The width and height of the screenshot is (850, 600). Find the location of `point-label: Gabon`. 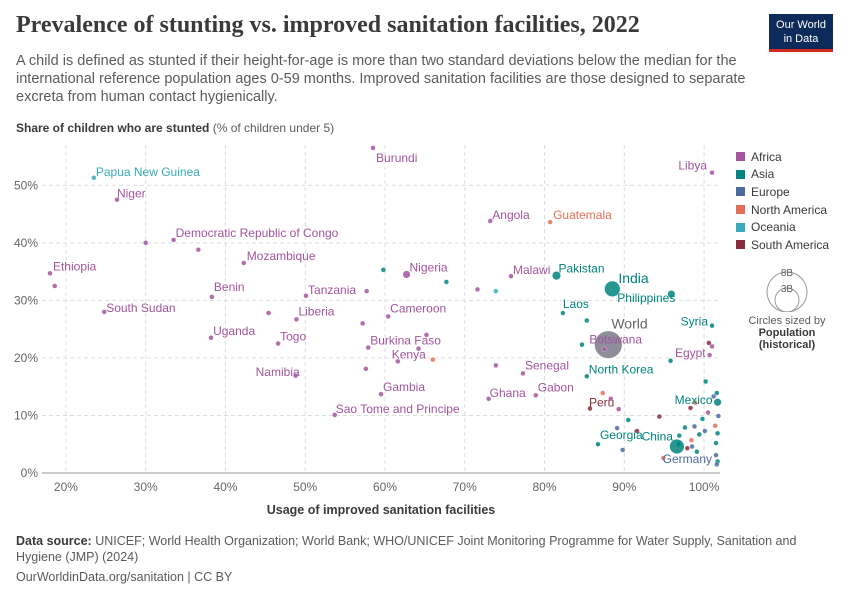

point-label: Gabon is located at coordinates (556, 387).